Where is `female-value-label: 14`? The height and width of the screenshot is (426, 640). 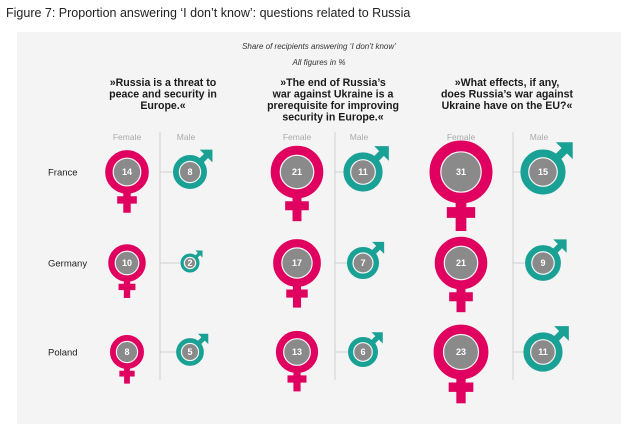 female-value-label: 14 is located at coordinates (127, 172).